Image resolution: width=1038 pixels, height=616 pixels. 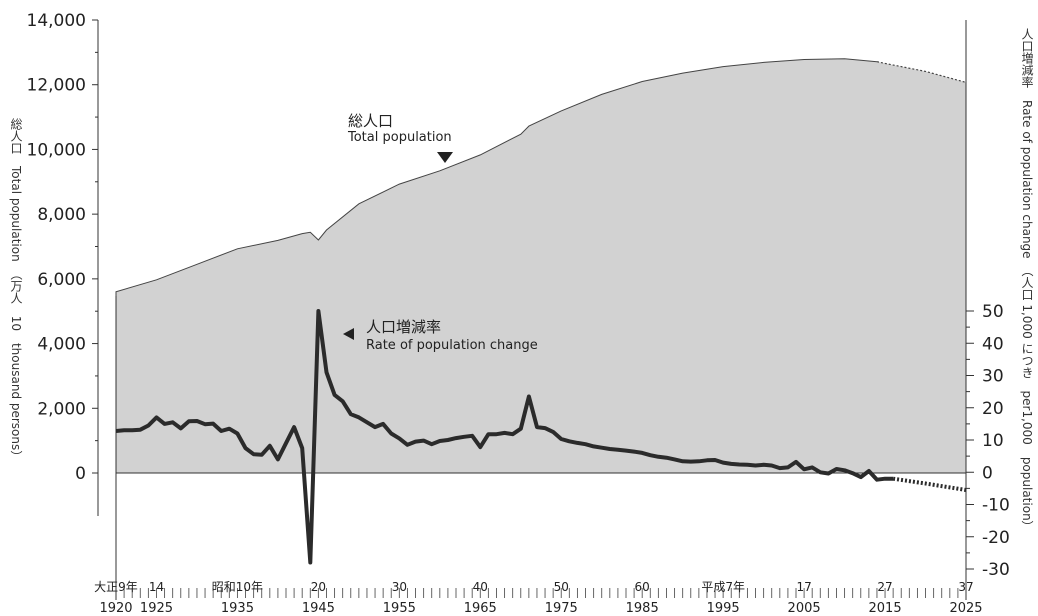 What do you see at coordinates (480, 587) in the screenshot?
I see `x-axis-era-label: 40` at bounding box center [480, 587].